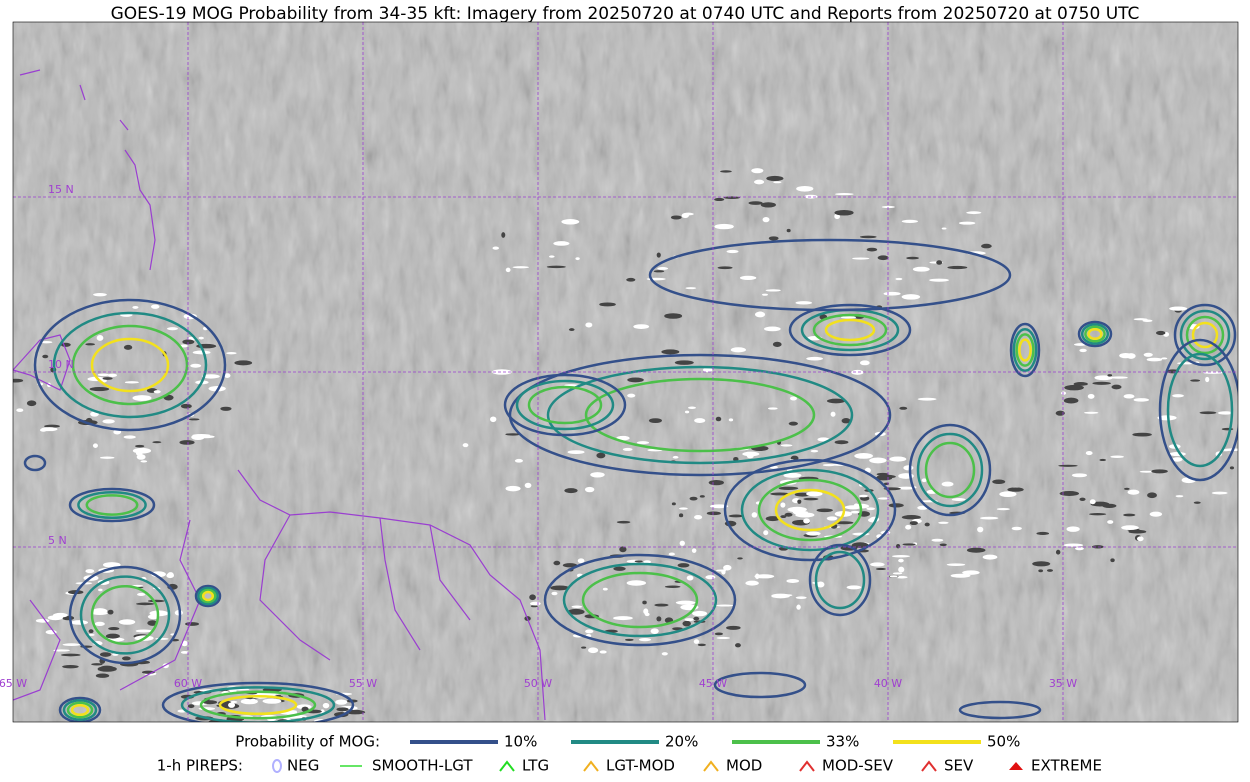  What do you see at coordinates (1003, 742) in the screenshot?
I see `legend-label: 50%` at bounding box center [1003, 742].